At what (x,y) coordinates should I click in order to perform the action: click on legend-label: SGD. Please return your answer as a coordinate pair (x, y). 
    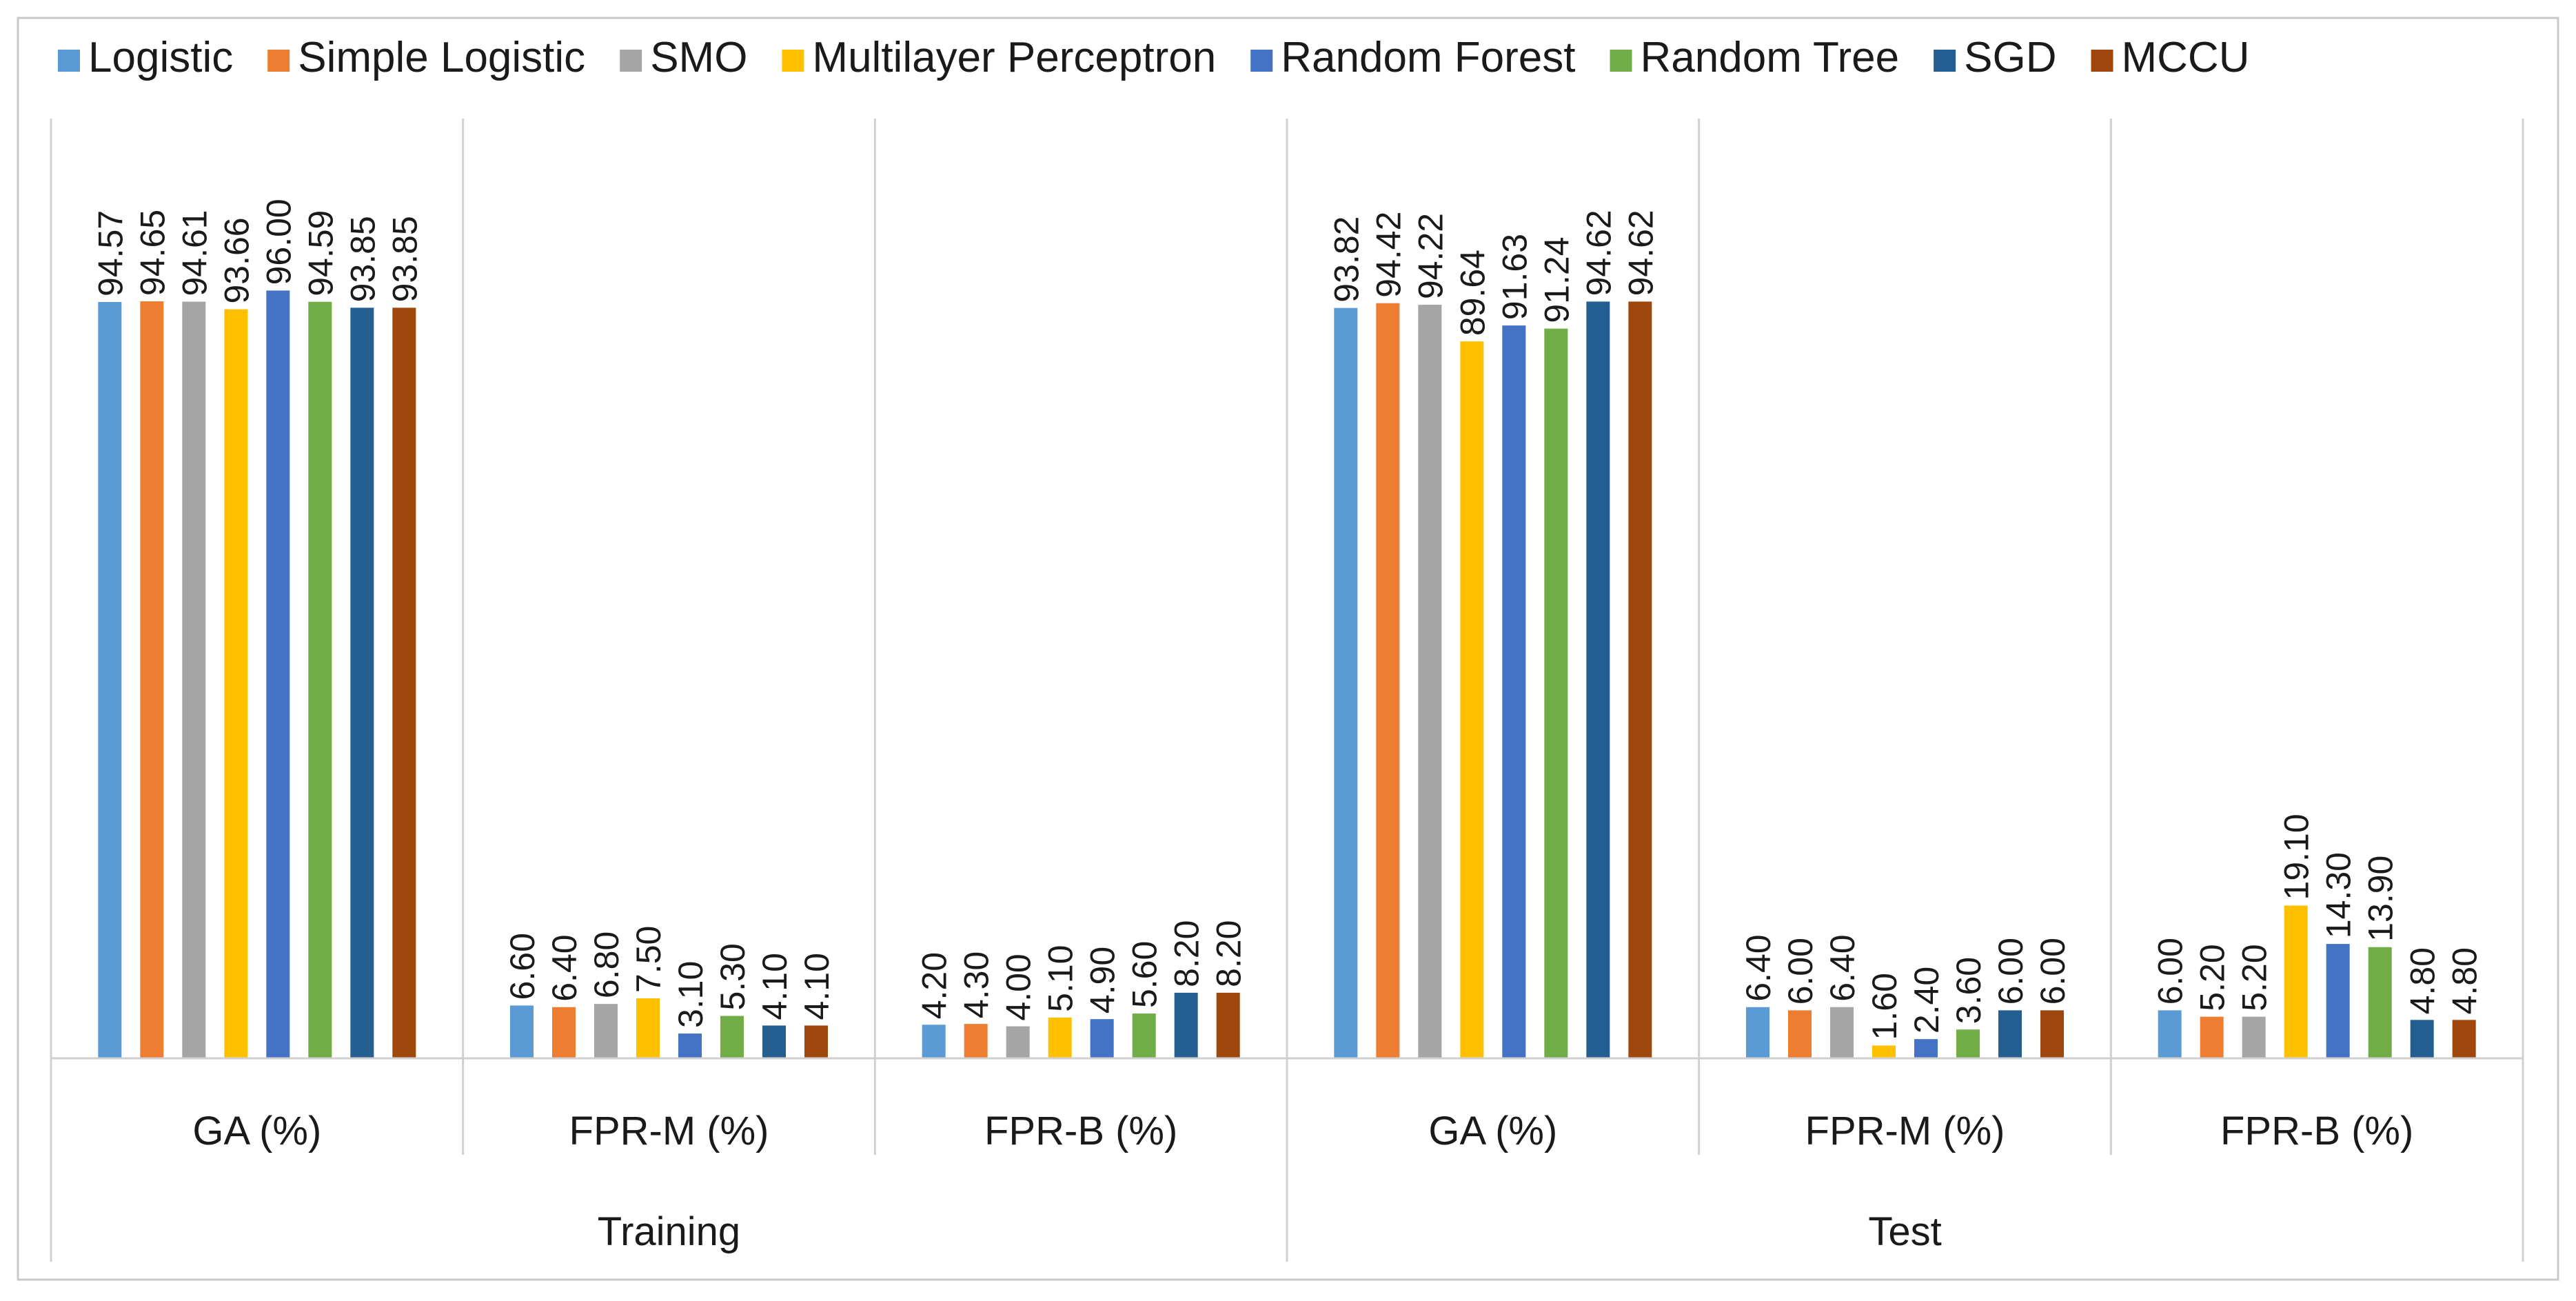
    Looking at the image, I should click on (2010, 57).